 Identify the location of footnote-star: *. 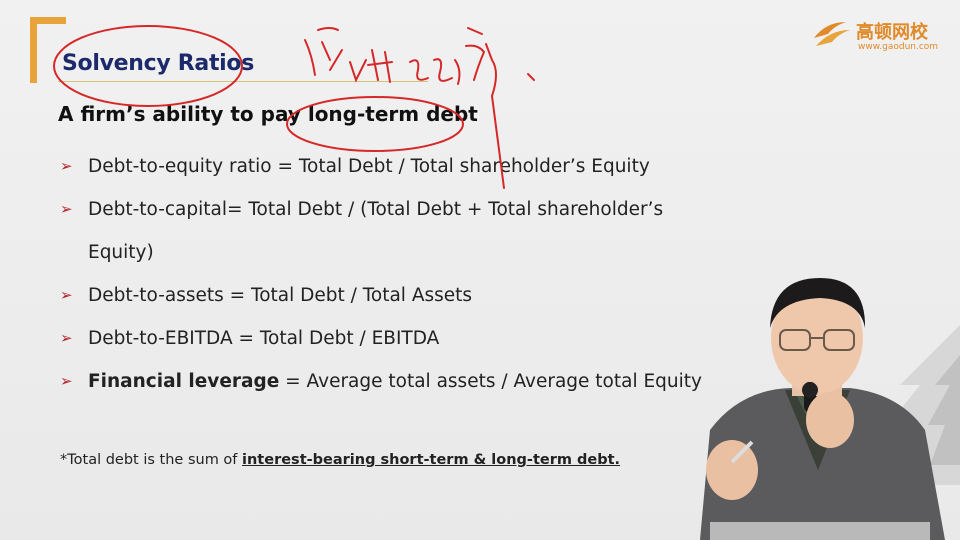
(64, 460).